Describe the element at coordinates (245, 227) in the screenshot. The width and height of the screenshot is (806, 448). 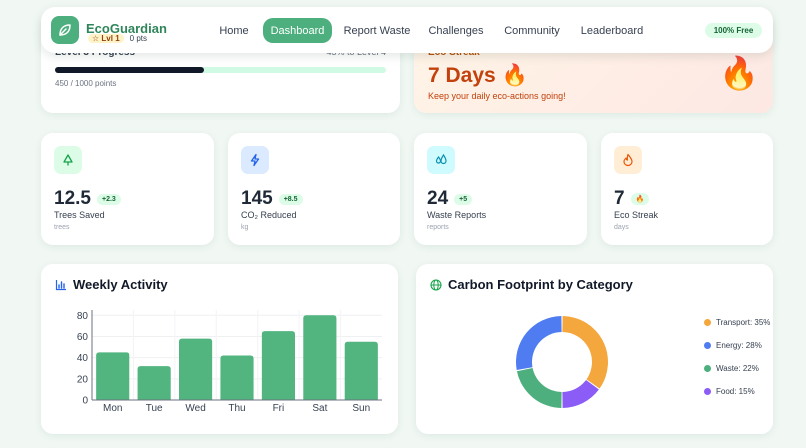
I see `stat-unit: kg` at that location.